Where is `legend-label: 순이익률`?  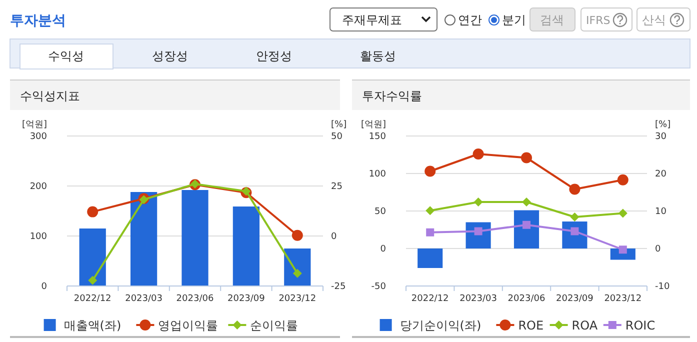
legend-label: 순이익률 is located at coordinates (274, 325).